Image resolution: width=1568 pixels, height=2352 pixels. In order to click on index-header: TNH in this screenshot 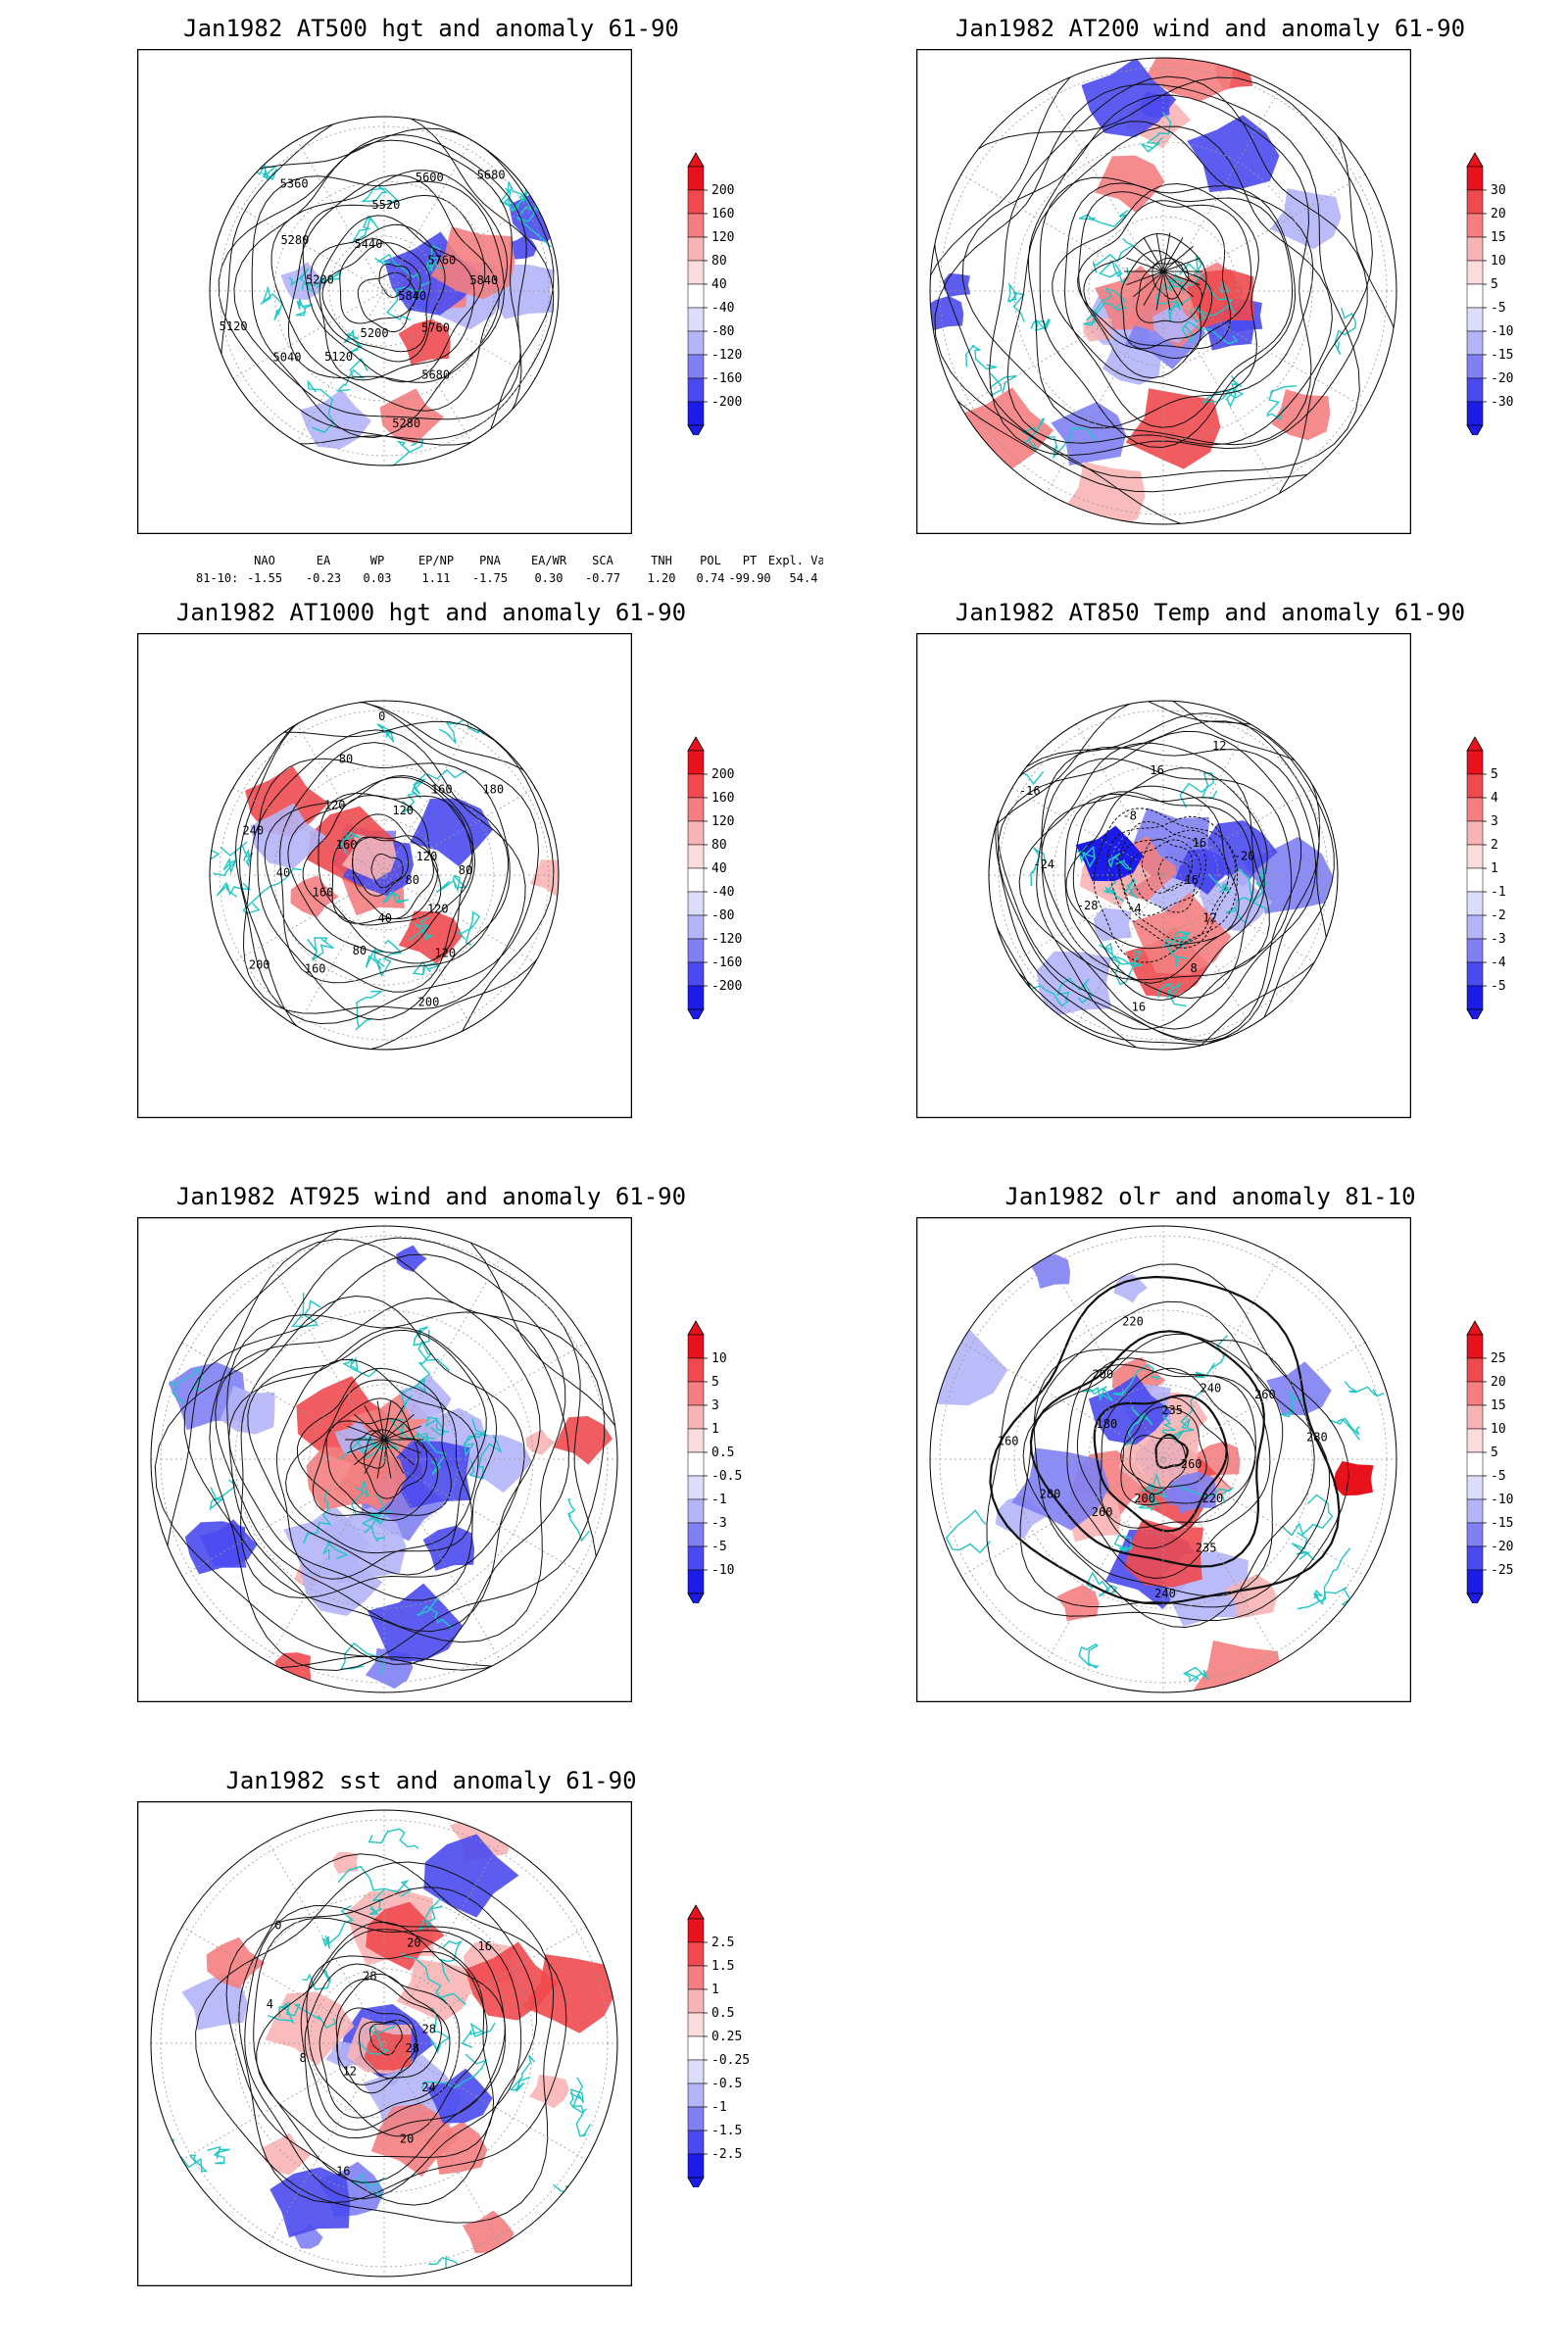, I will do `click(661, 560)`.